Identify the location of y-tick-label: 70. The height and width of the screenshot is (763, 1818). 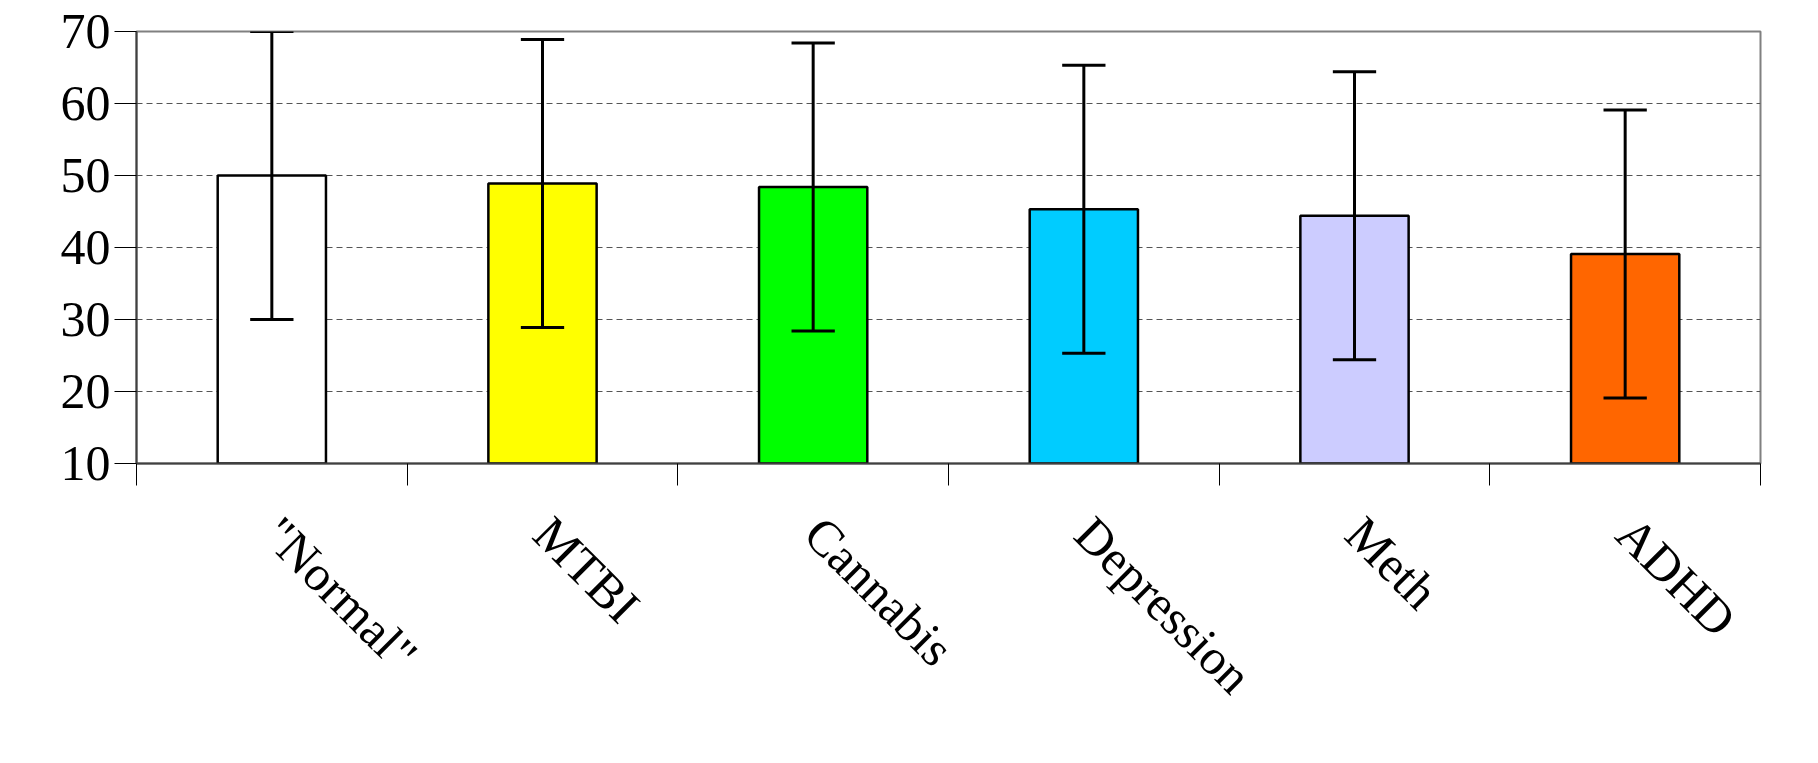
(85, 31).